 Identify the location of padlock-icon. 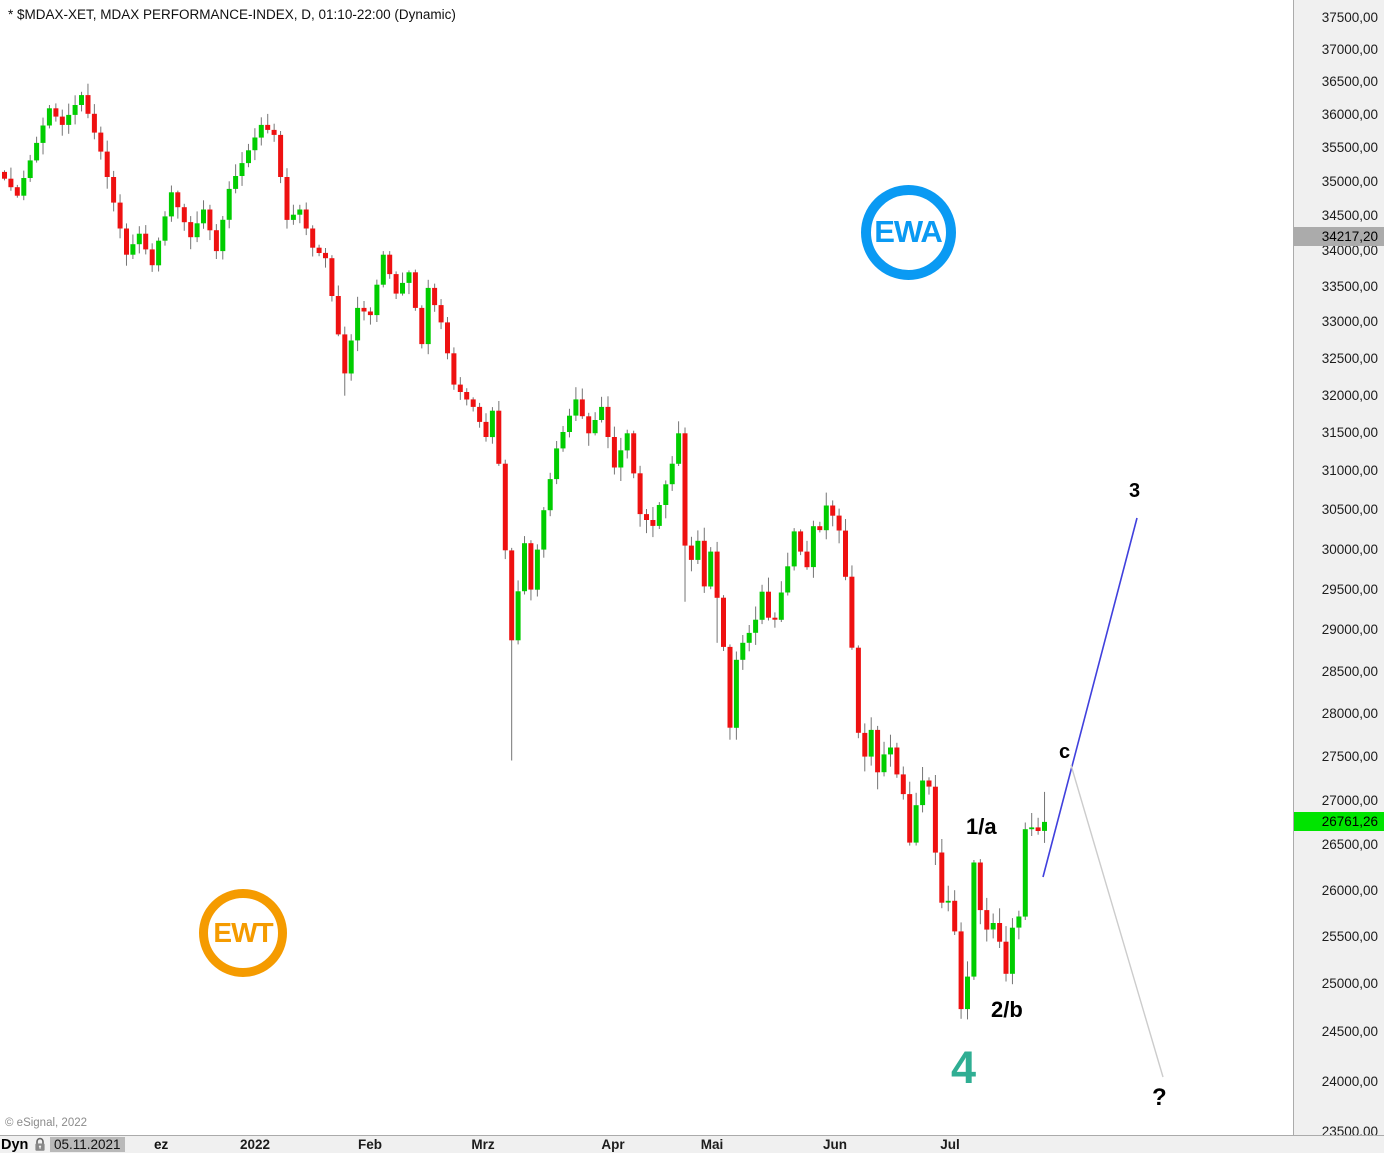
(40, 1145).